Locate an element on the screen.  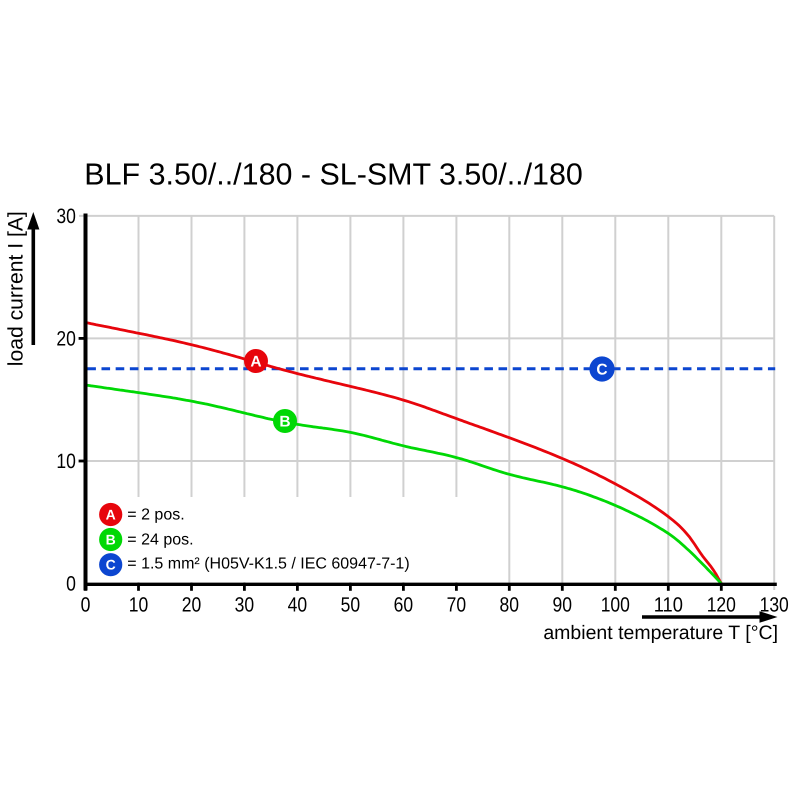
svg-text: 110 is located at coordinates (668, 605).